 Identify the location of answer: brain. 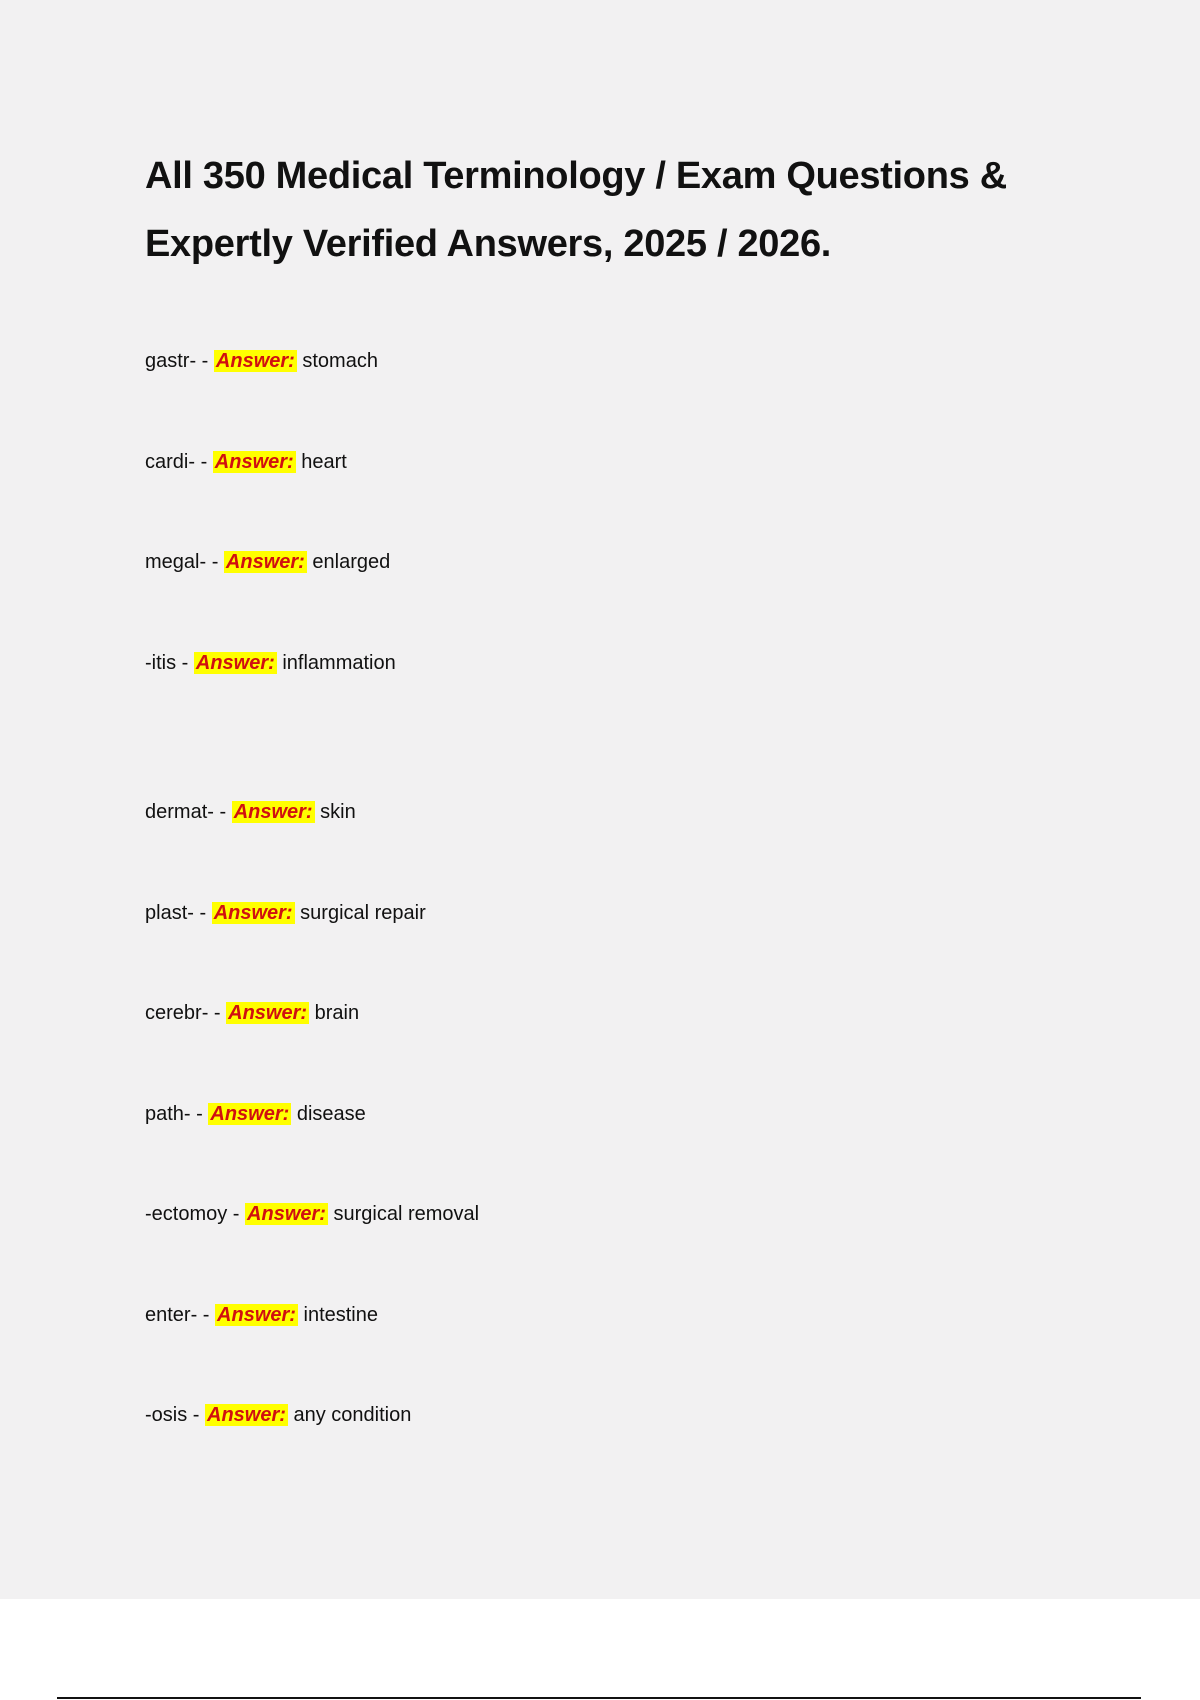
(337, 1013).